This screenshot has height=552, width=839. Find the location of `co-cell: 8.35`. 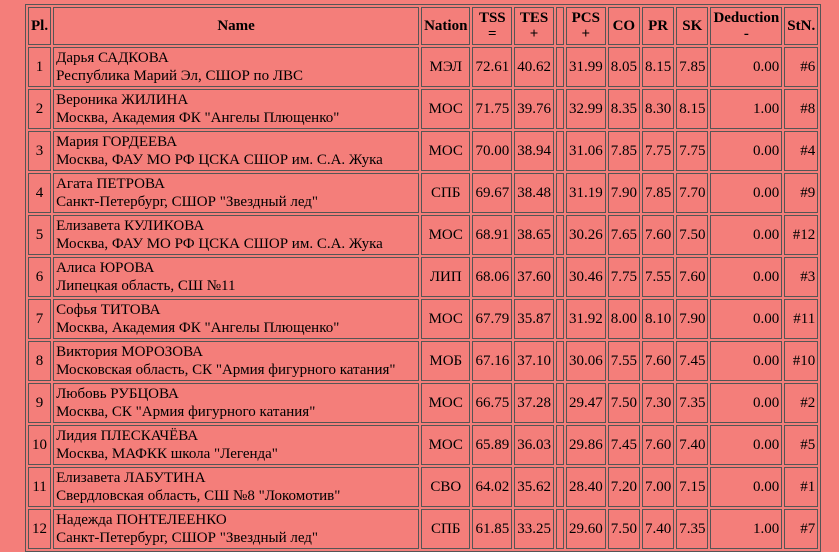

co-cell: 8.35 is located at coordinates (623, 109).